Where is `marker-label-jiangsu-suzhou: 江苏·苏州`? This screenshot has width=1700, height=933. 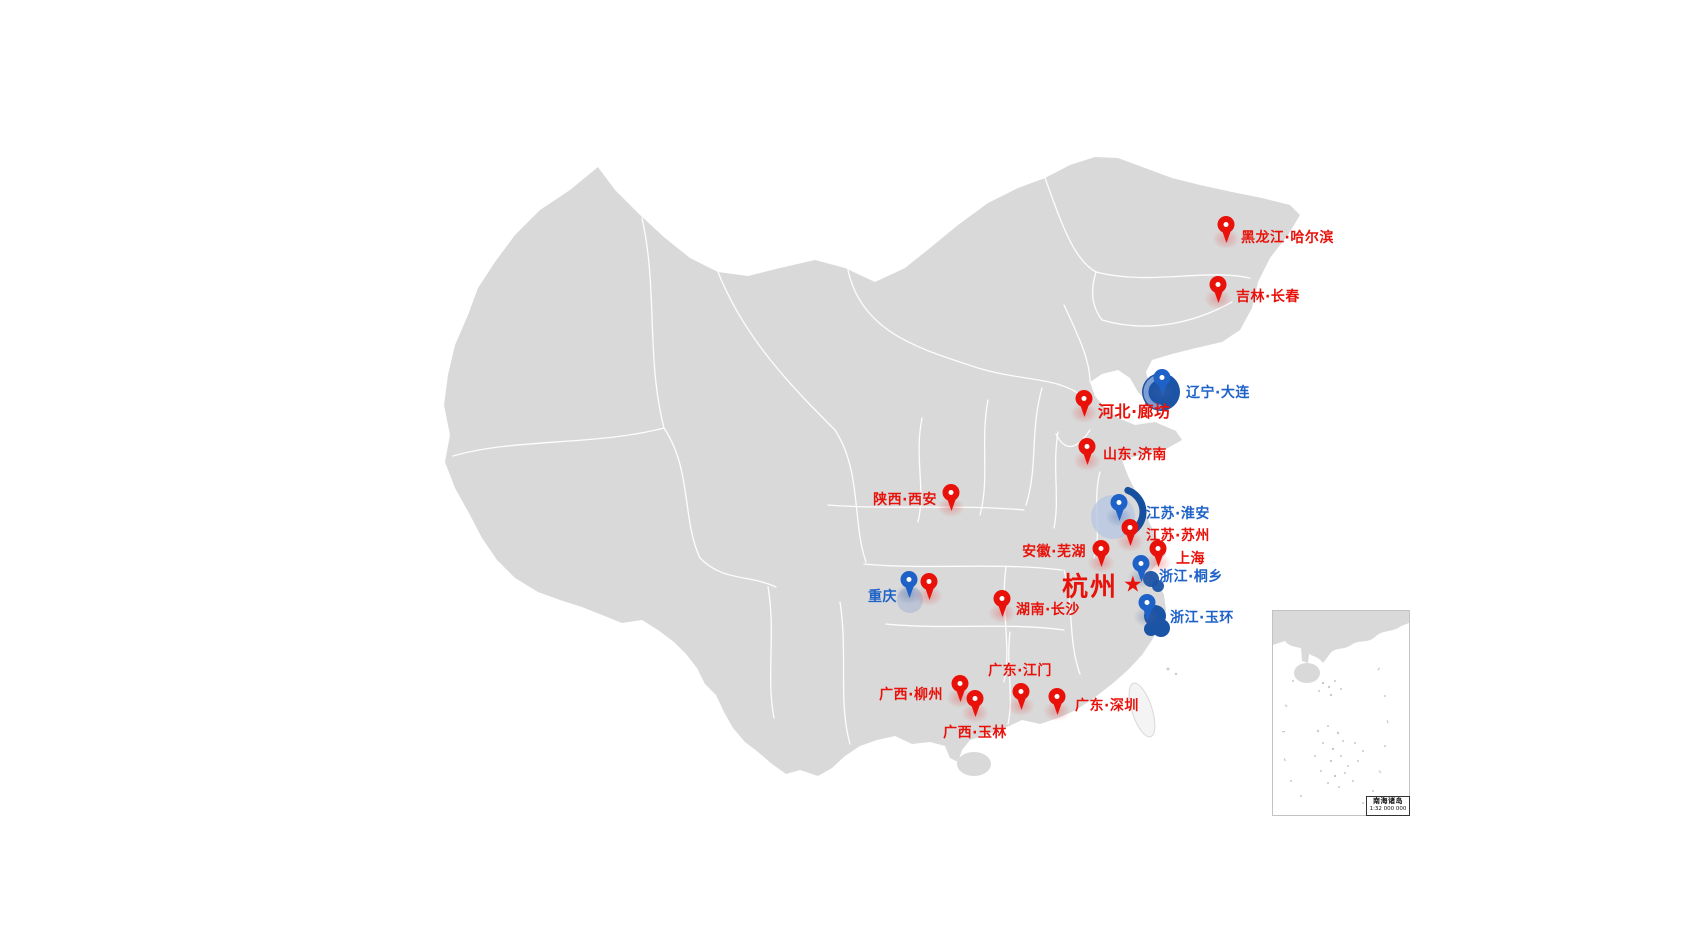 marker-label-jiangsu-suzhou: 江苏·苏州 is located at coordinates (1178, 536).